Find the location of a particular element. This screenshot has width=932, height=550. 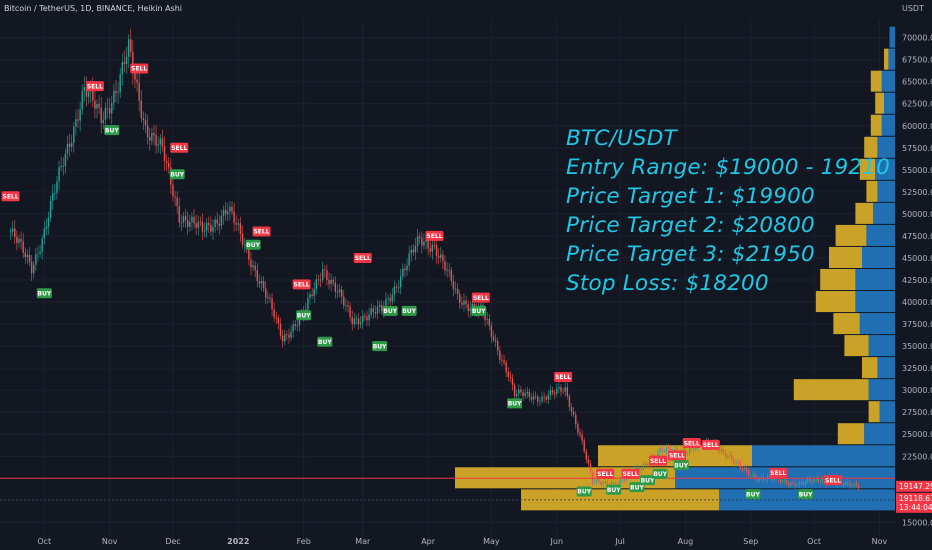

second-price-box is located at coordinates (914, 502).